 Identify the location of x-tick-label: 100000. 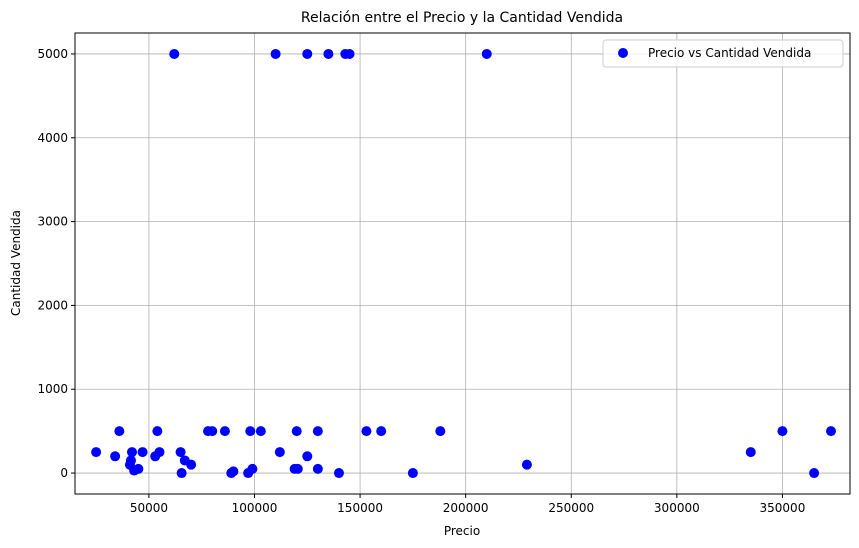
(255, 508).